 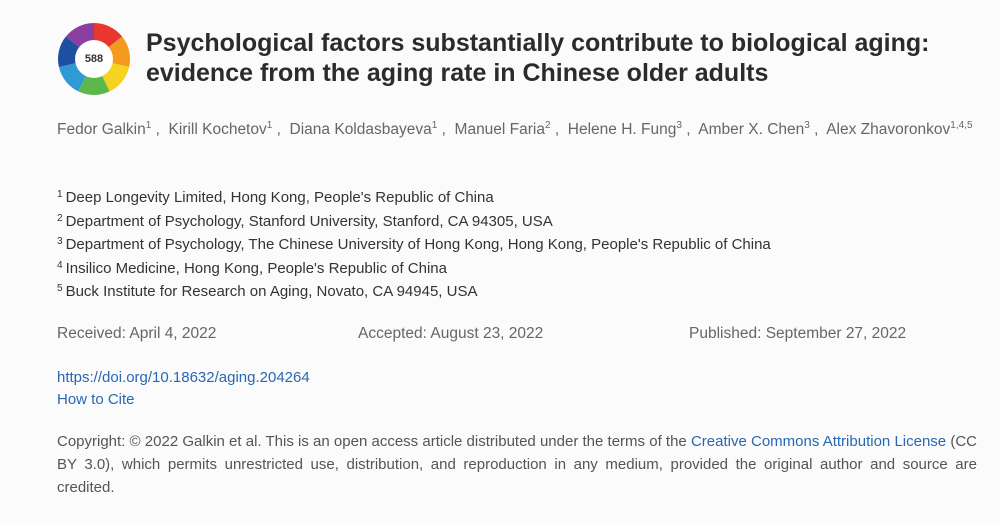 I want to click on affiliation-number: 1, so click(x=60, y=194).